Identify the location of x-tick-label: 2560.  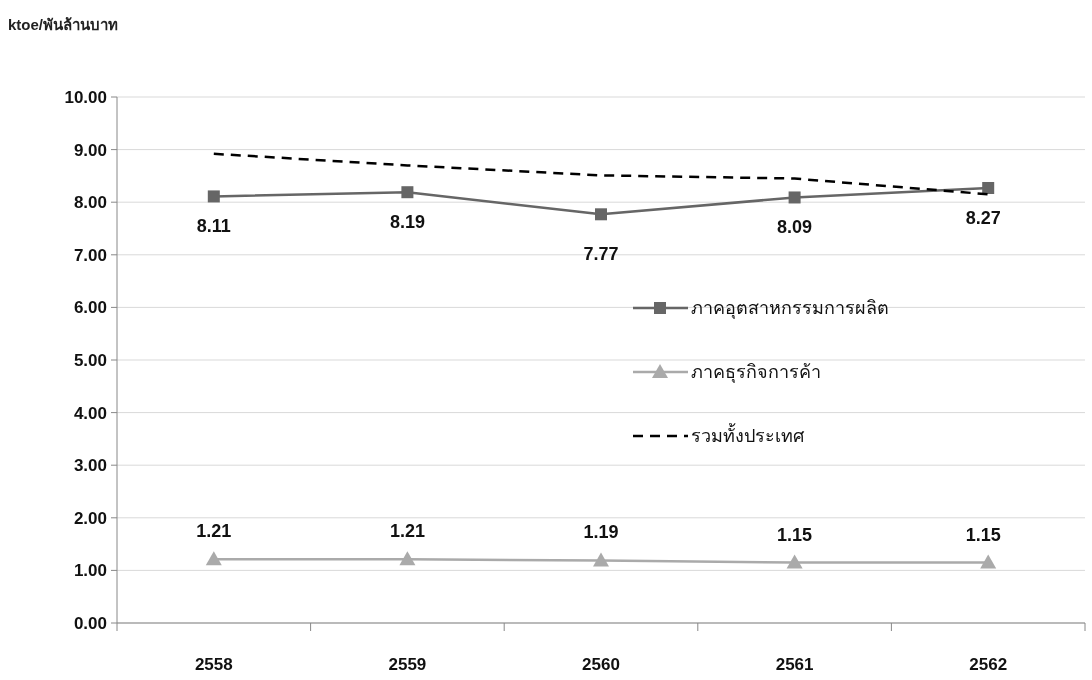
(601, 664).